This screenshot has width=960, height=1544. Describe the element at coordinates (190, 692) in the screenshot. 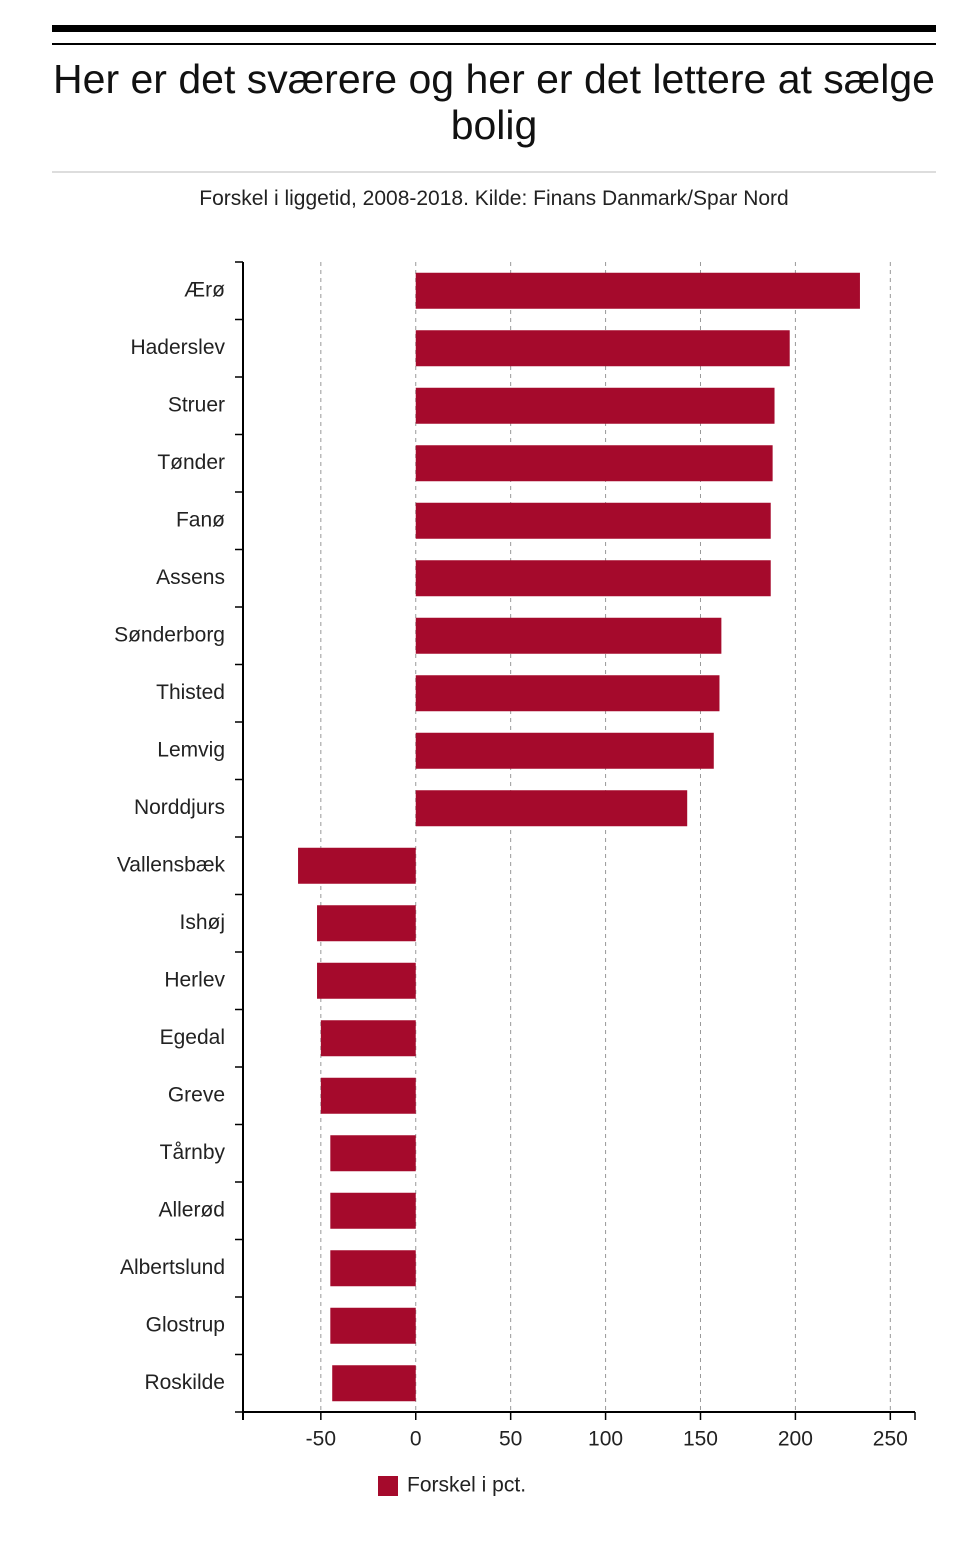

I see `y-tick-label: Thisted` at that location.